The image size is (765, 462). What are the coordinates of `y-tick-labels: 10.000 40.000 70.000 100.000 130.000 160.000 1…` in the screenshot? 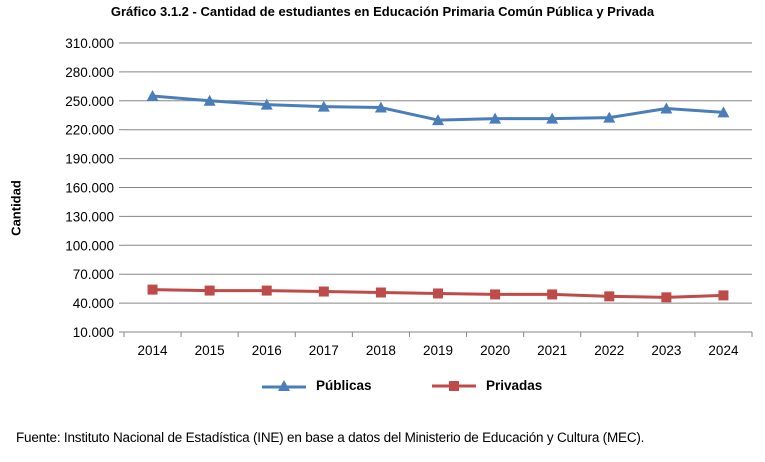 It's located at (89, 188).